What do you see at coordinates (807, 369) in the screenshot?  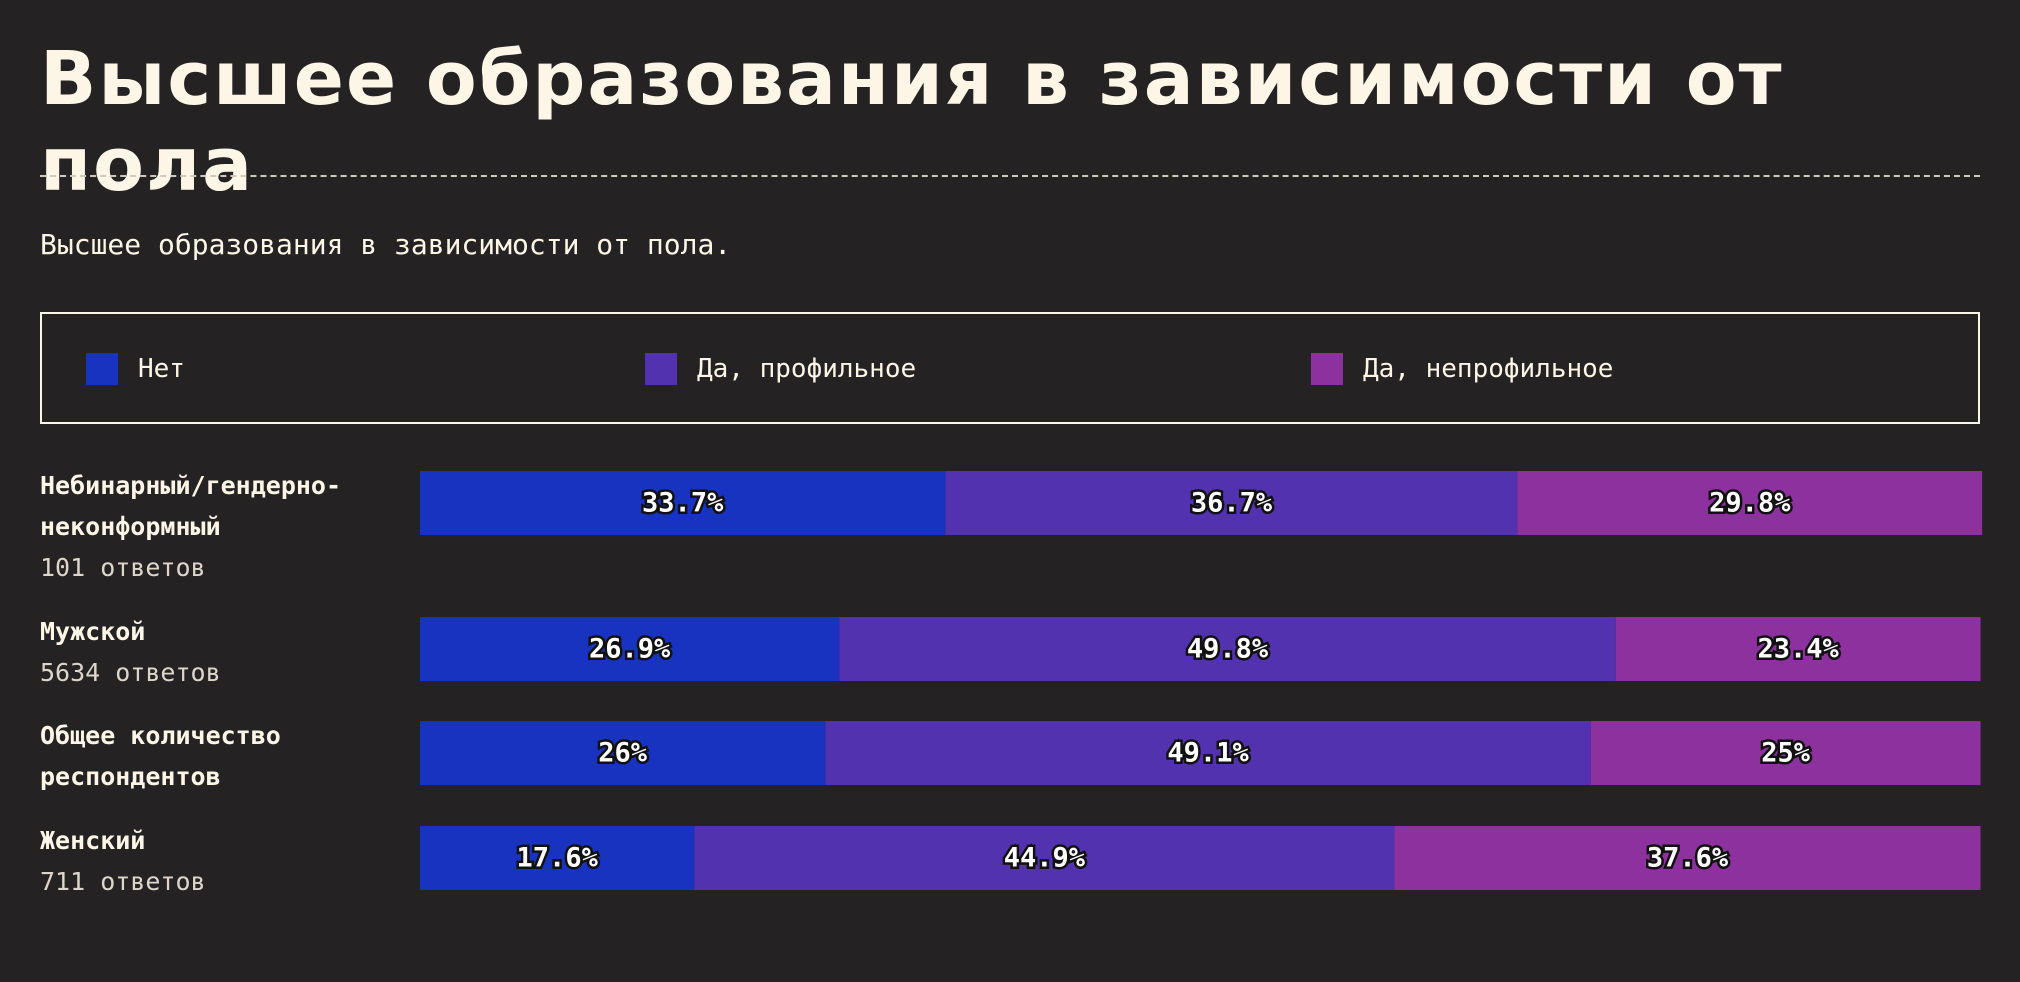 I see `legend-label: Да, профильное` at bounding box center [807, 369].